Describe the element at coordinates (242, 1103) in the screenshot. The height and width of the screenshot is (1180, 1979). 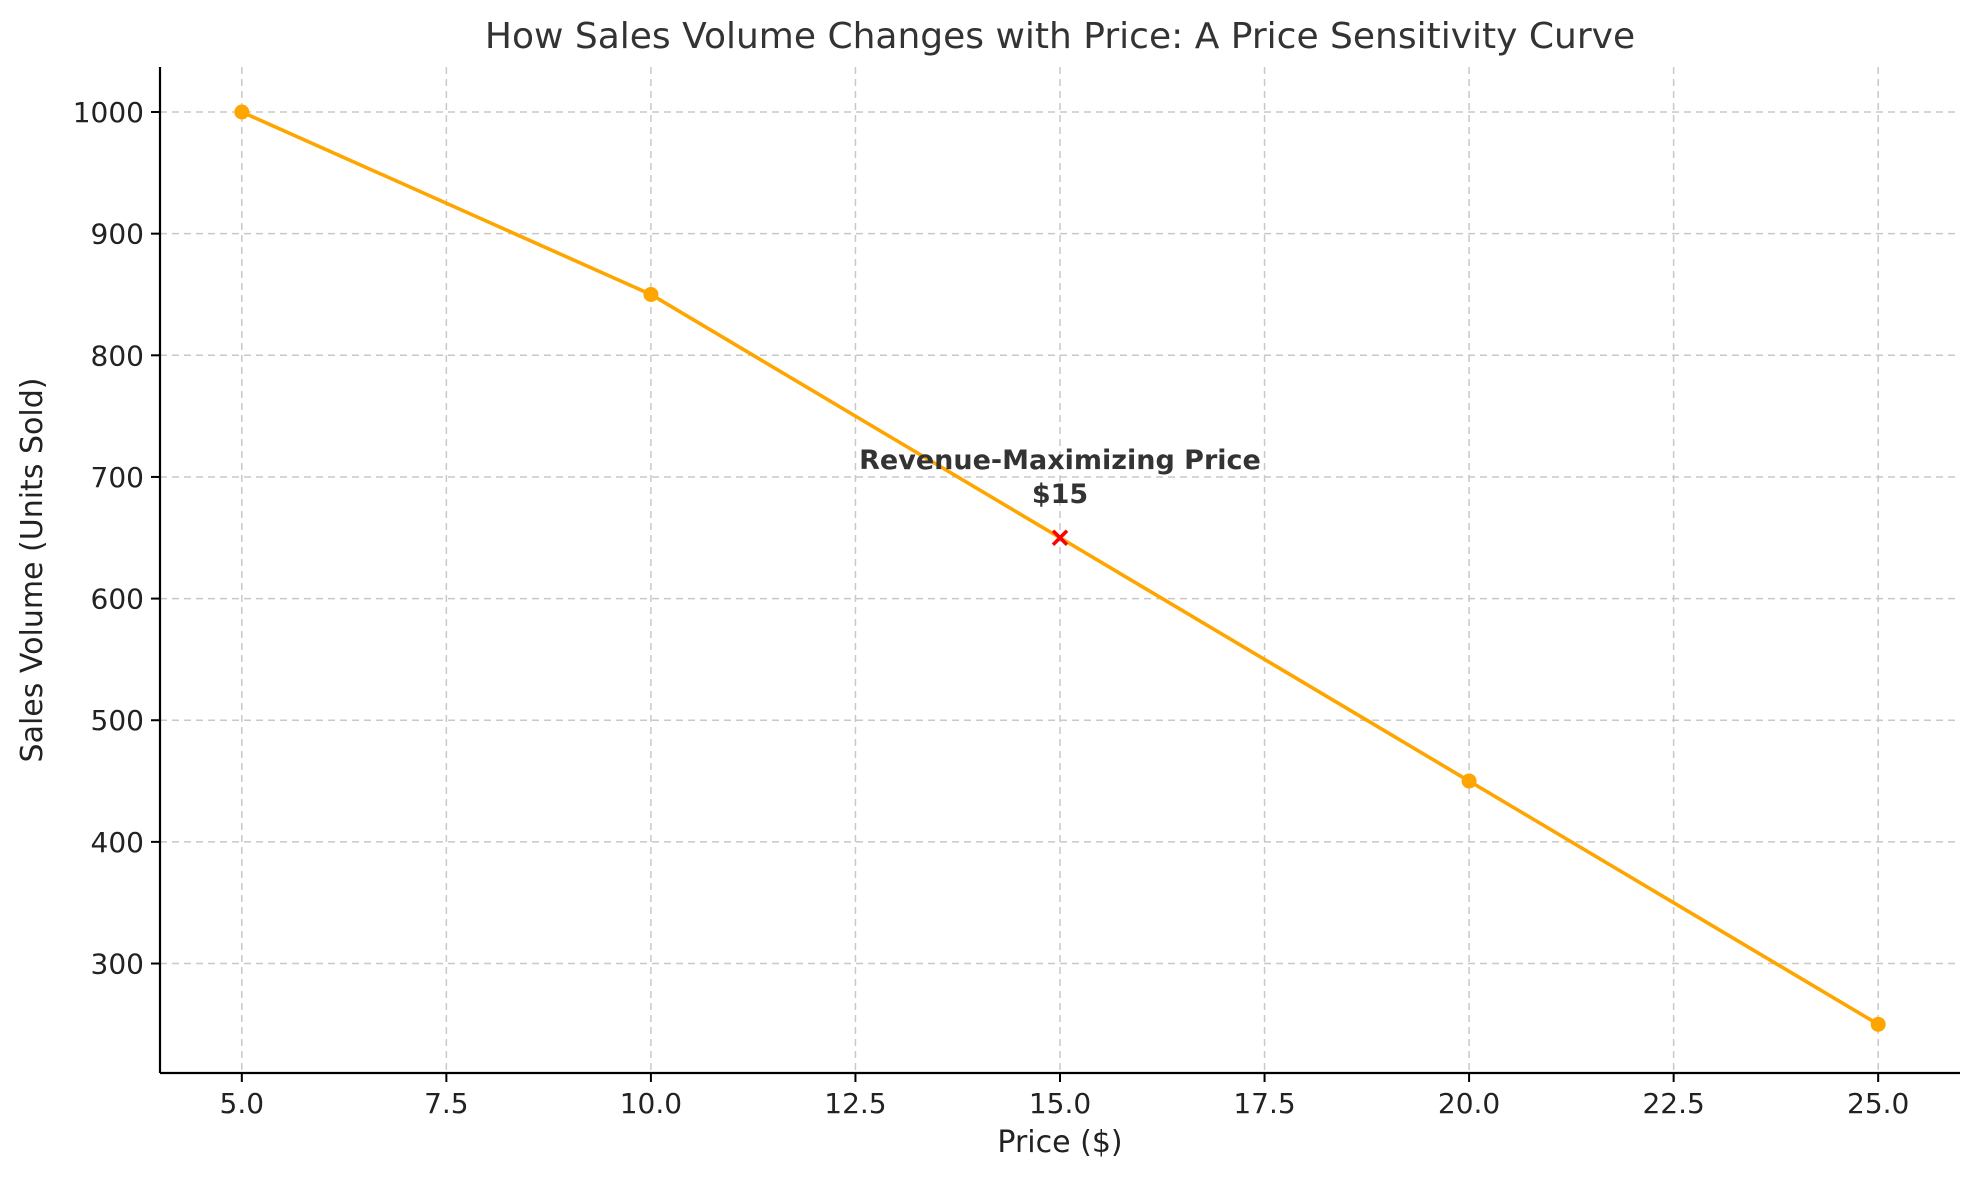
I see `x-tick-label: 5.0` at that location.